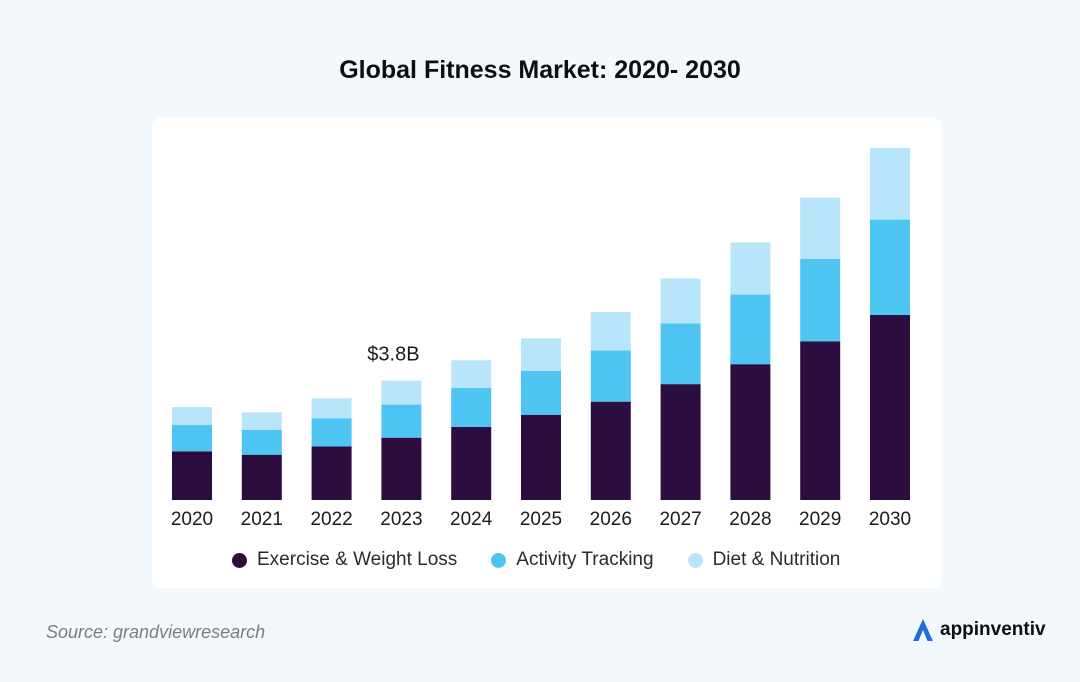  I want to click on legend-item-diet: Diet & Nutrition, so click(764, 560).